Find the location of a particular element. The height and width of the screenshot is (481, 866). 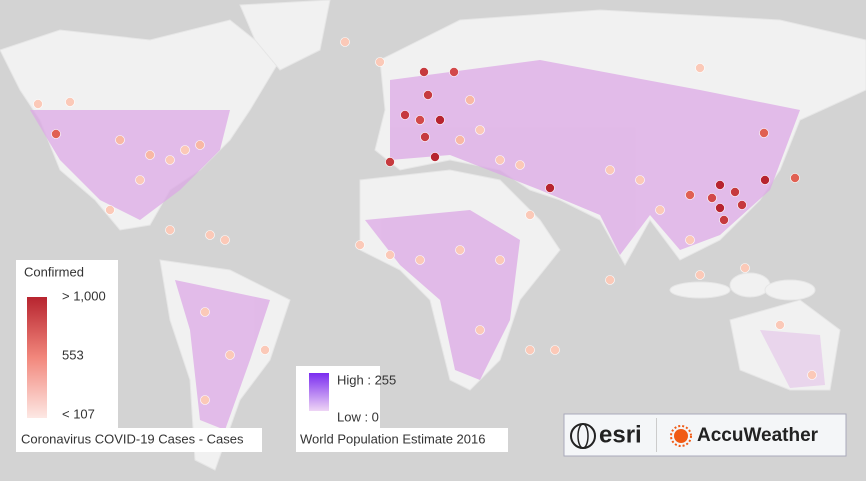

legend-label: Low : 0 is located at coordinates (358, 416).